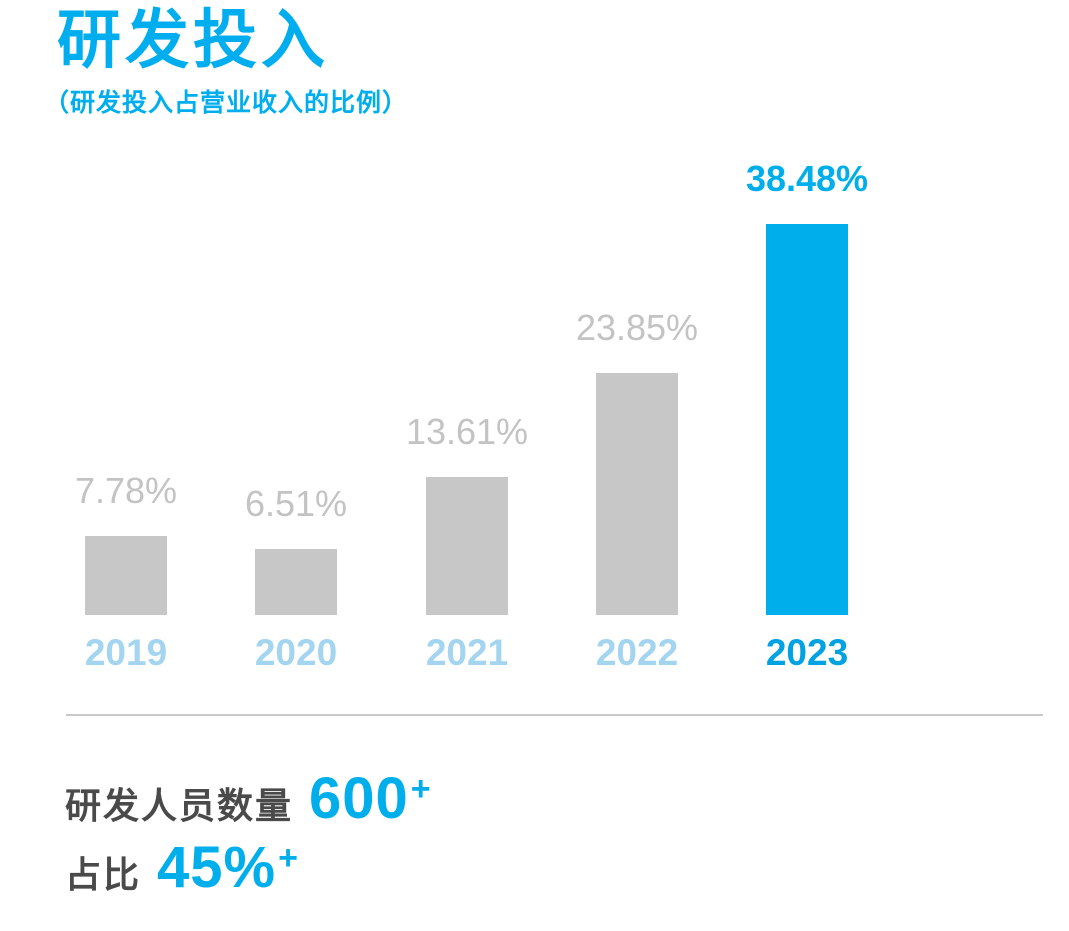  What do you see at coordinates (467, 431) in the screenshot?
I see `bar-value-label-2021: 13.61%` at bounding box center [467, 431].